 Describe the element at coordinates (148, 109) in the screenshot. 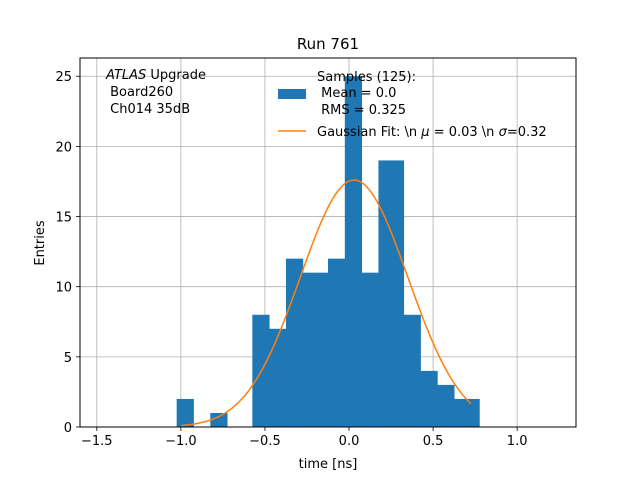

I see `annotation-line-3: Ch014 35dB` at that location.